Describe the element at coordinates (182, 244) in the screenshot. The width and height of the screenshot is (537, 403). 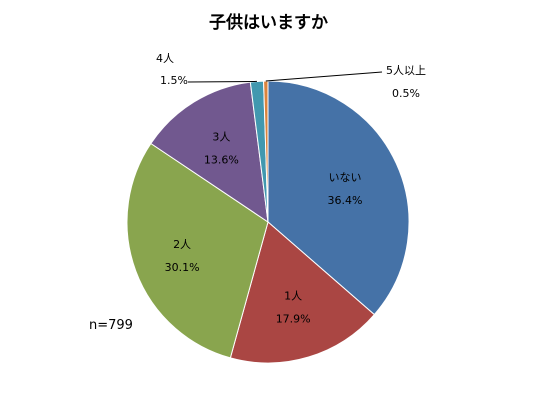
I see `slice-category-label-3: 2人` at that location.